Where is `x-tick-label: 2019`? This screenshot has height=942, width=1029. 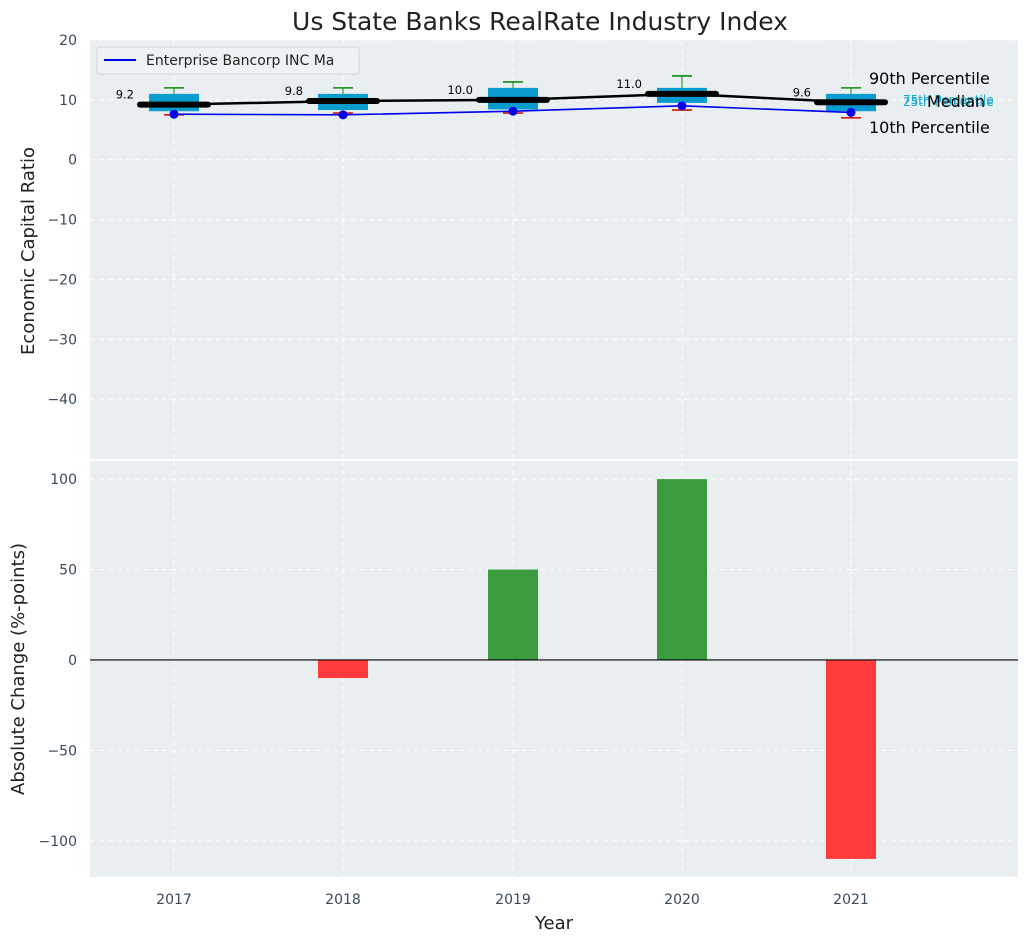 x-tick-label: 2019 is located at coordinates (513, 900).